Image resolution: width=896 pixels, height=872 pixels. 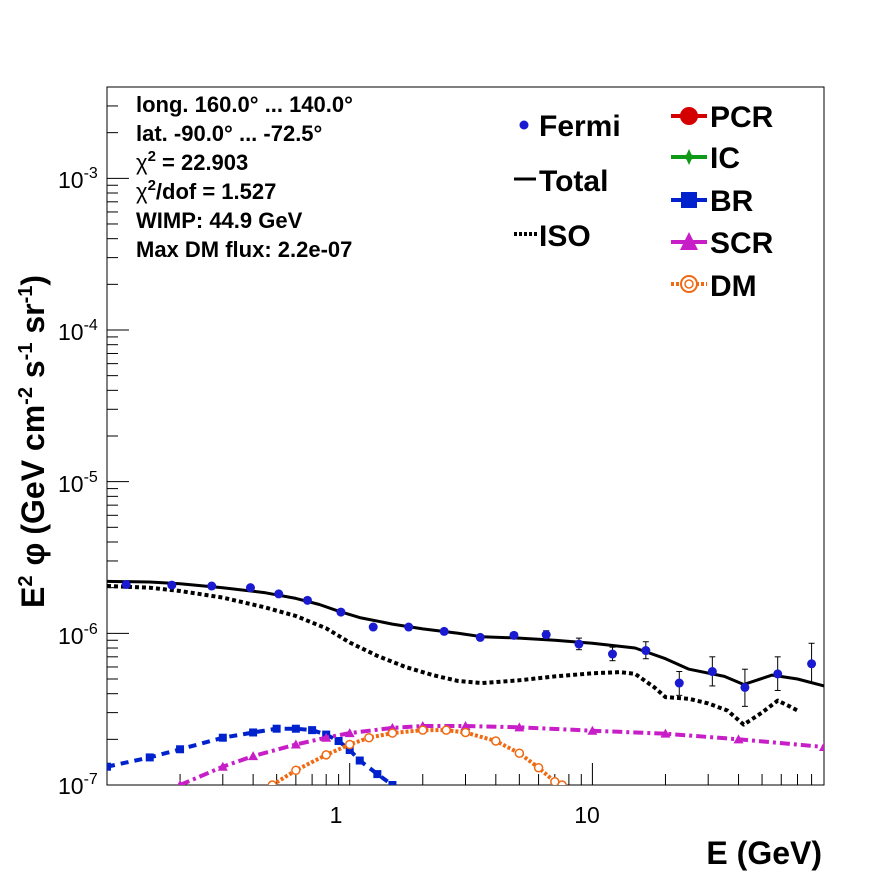 I want to click on info-latitude: lat. -90.0° ... -72.5°, so click(x=229, y=133).